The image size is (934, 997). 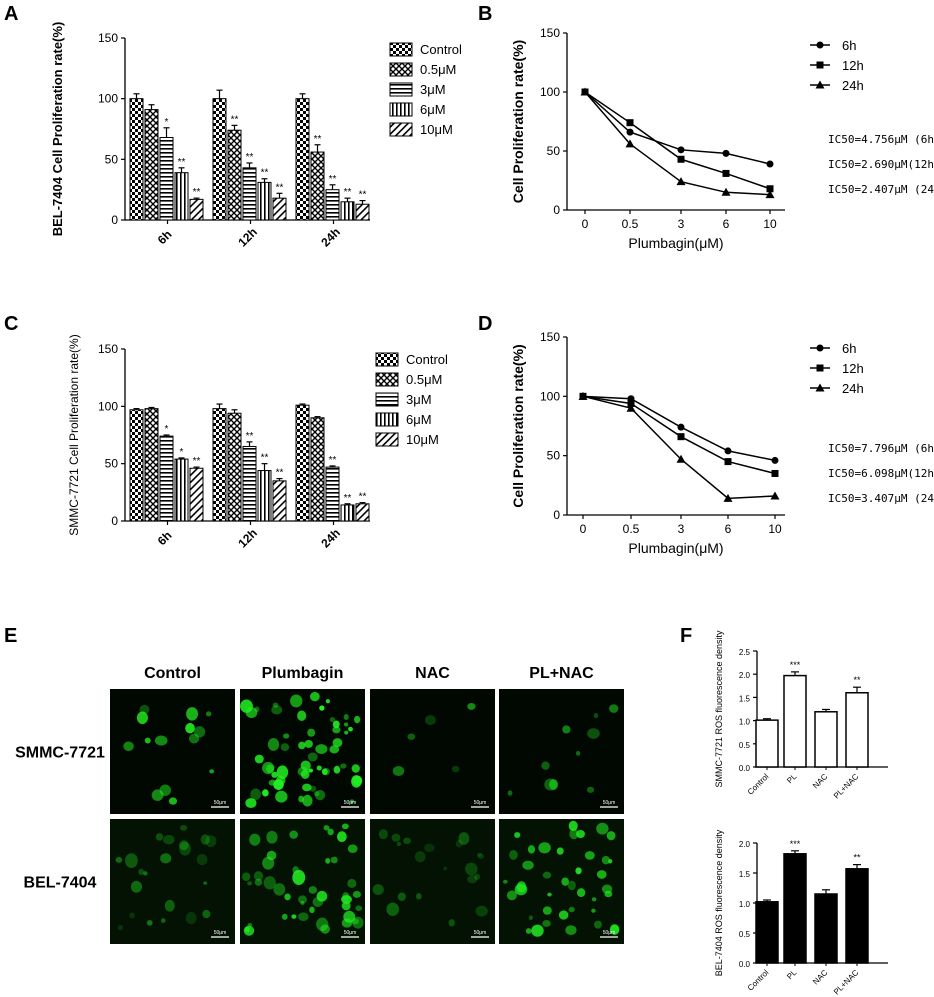 What do you see at coordinates (165, 538) in the screenshot?
I see `x-tick-label: 6h` at bounding box center [165, 538].